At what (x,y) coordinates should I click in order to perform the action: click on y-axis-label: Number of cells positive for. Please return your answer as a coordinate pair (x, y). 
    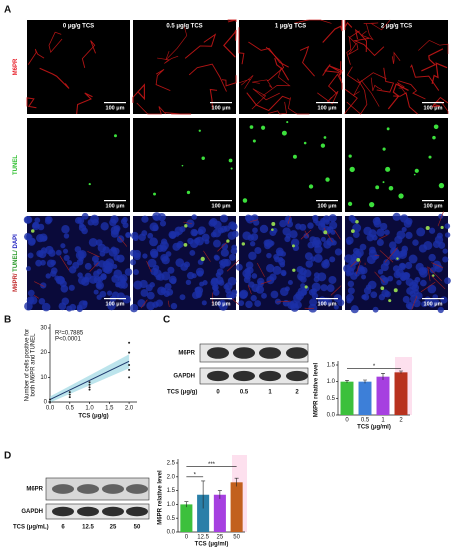
    Looking at the image, I should click on (28, 365).